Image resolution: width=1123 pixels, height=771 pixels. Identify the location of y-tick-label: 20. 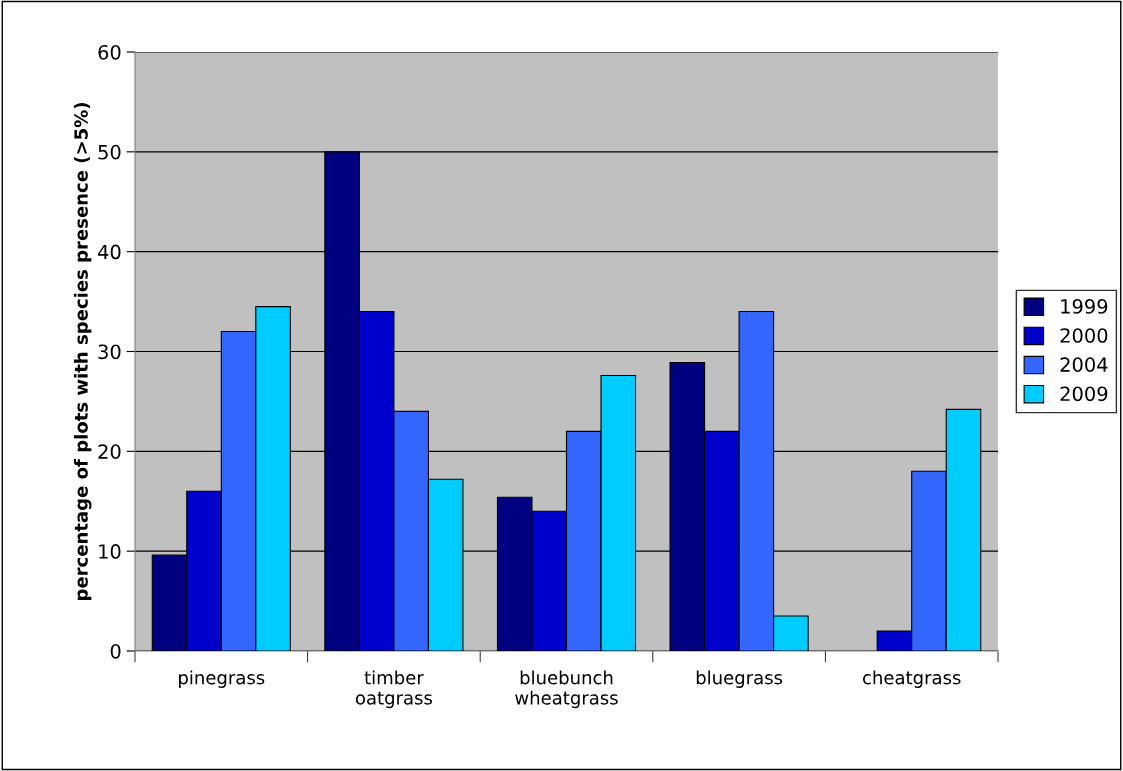
(109, 451).